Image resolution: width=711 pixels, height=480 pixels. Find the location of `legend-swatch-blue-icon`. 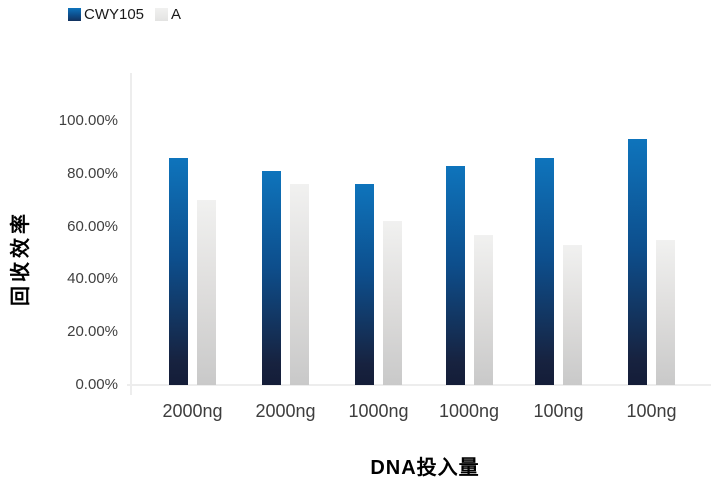

legend-swatch-blue-icon is located at coordinates (74, 14).